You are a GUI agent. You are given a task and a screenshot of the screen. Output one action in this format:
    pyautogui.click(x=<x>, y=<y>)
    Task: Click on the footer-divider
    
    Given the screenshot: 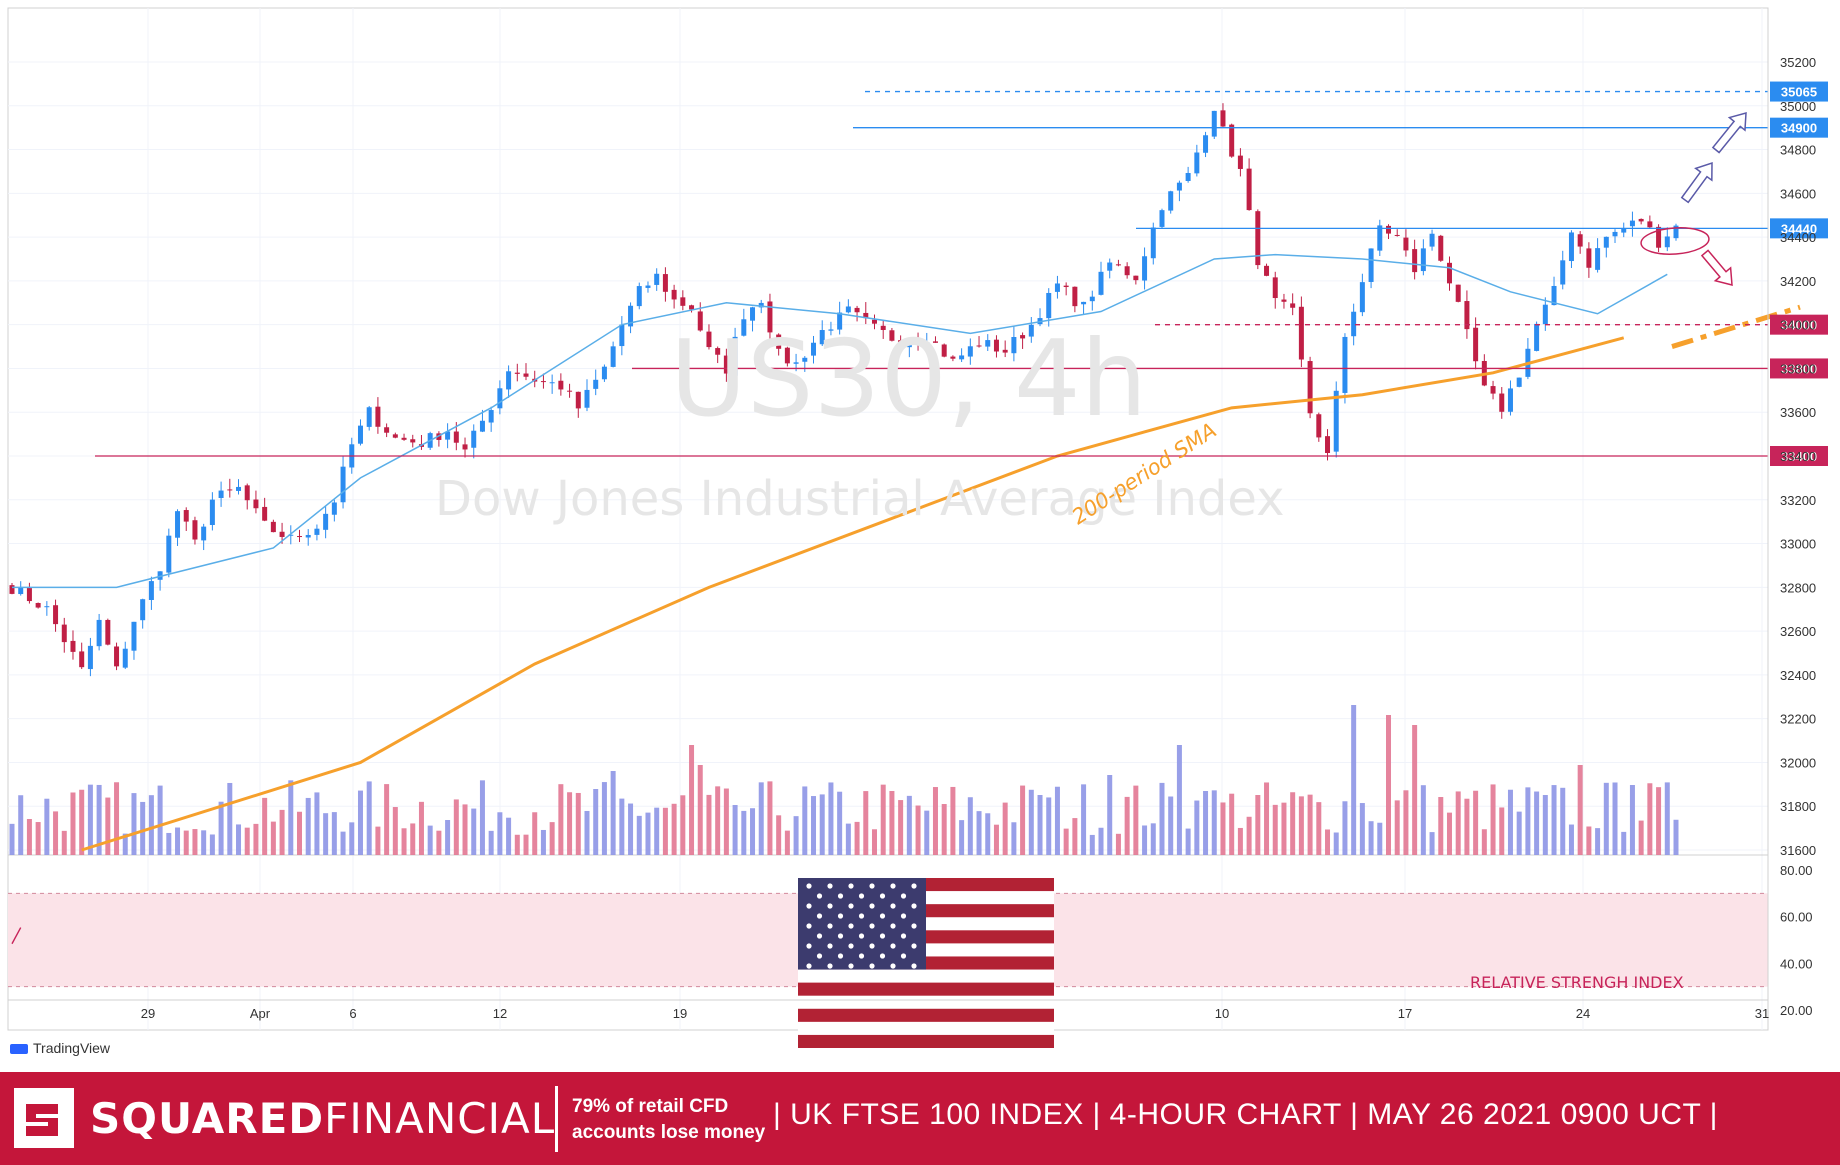 What is the action you would take?
    pyautogui.click(x=556, y=1119)
    